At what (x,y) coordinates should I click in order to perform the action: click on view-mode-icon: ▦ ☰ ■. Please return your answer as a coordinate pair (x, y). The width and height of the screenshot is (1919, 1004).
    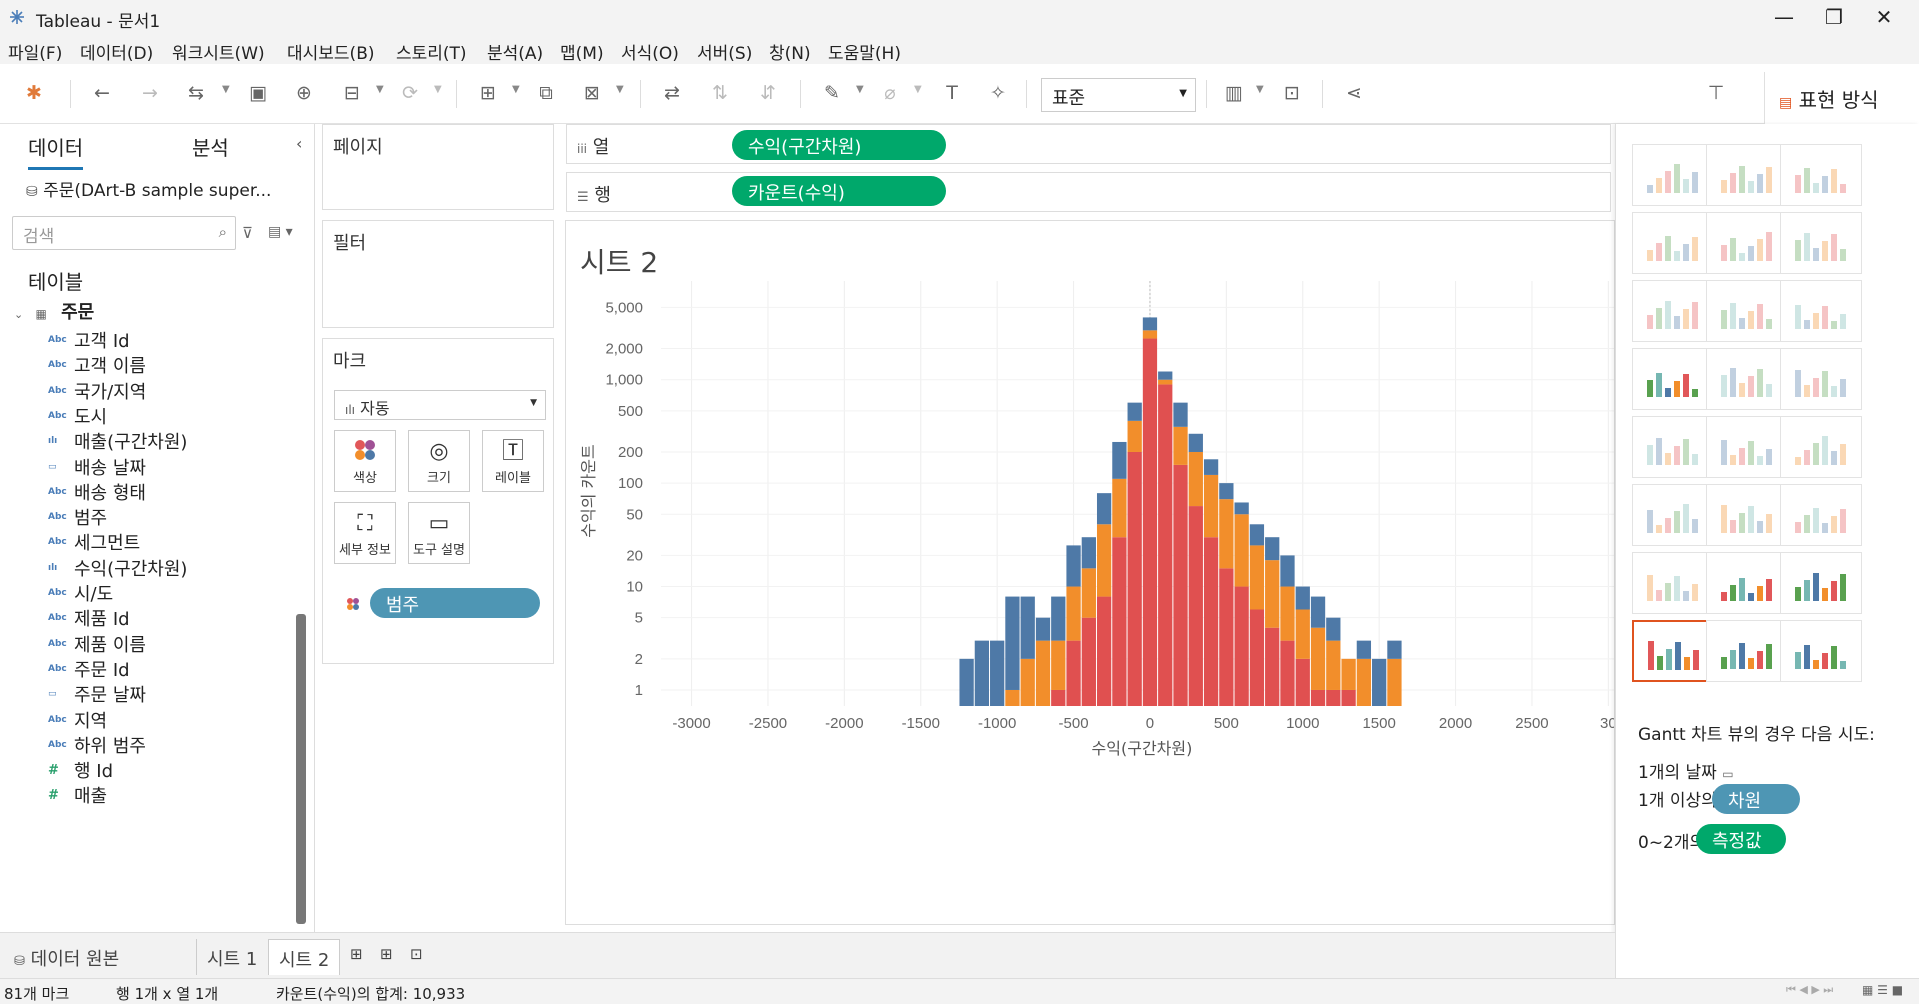
    Looking at the image, I should click on (1883, 990).